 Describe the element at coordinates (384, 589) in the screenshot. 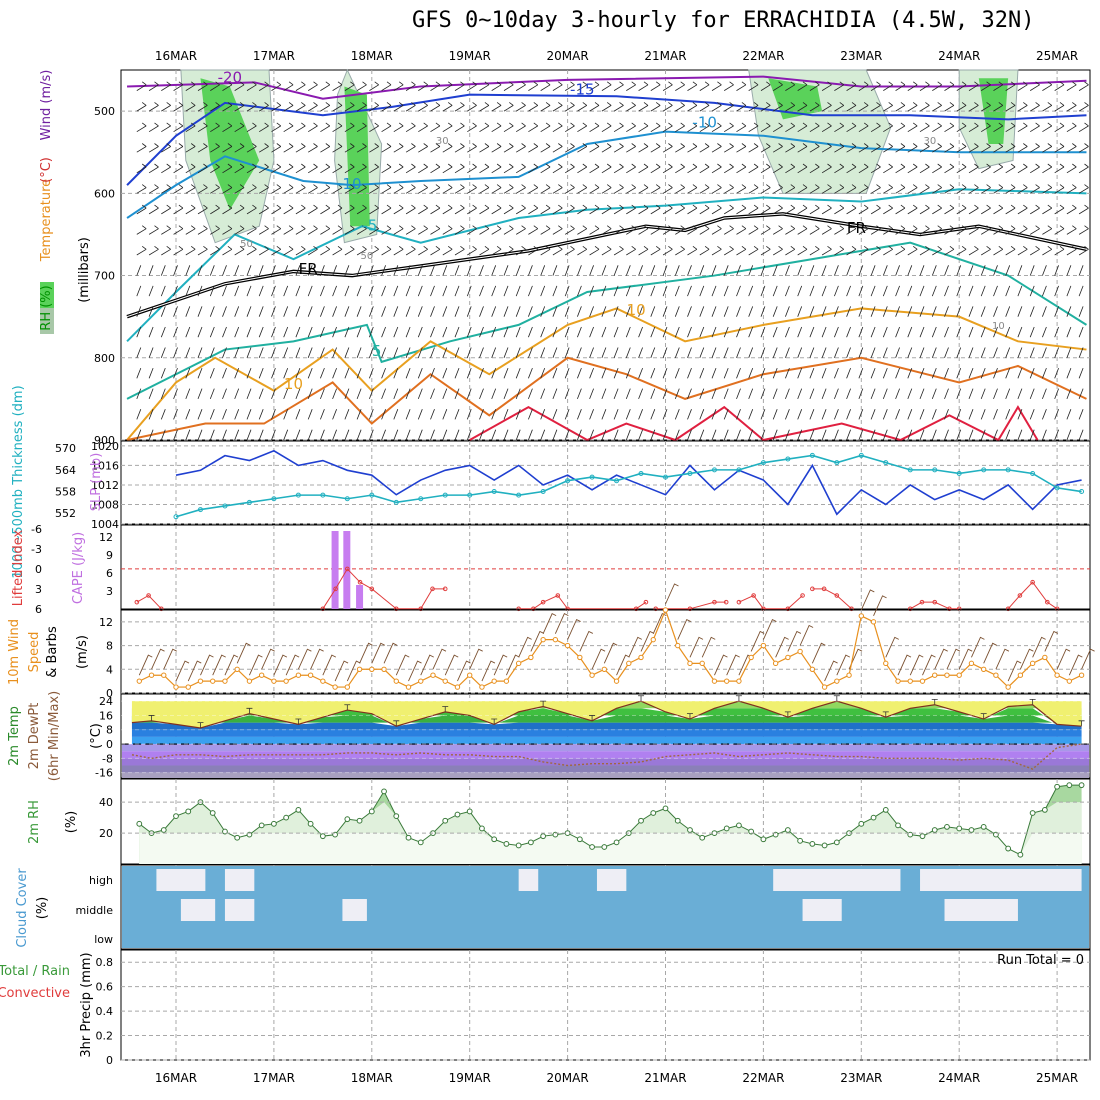

I see `lifted-index-line` at that location.